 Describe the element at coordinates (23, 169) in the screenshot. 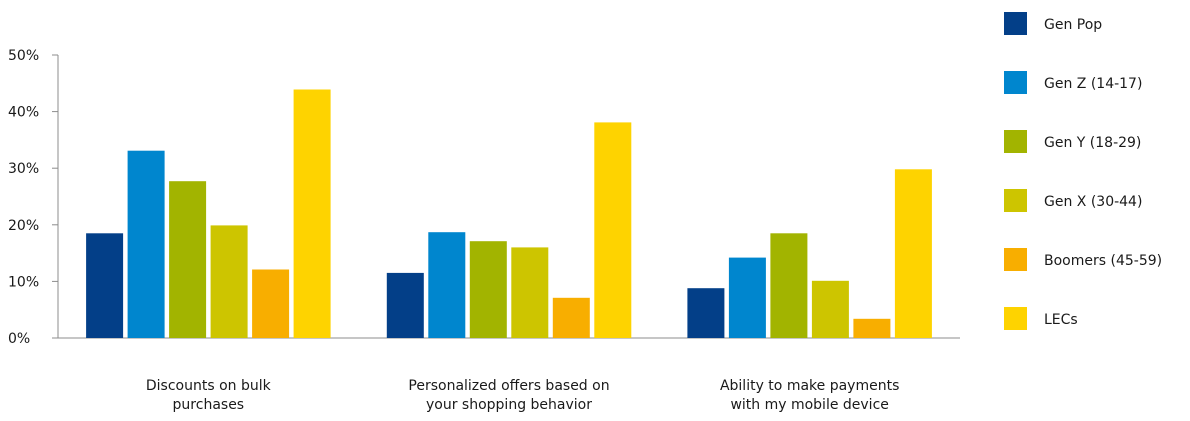

I see `y-tick-label: 30%` at that location.